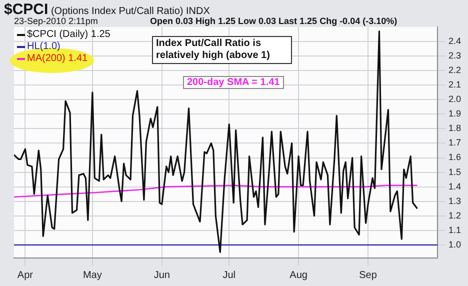  I want to click on y-tick-label: 2.0, so click(455, 99).